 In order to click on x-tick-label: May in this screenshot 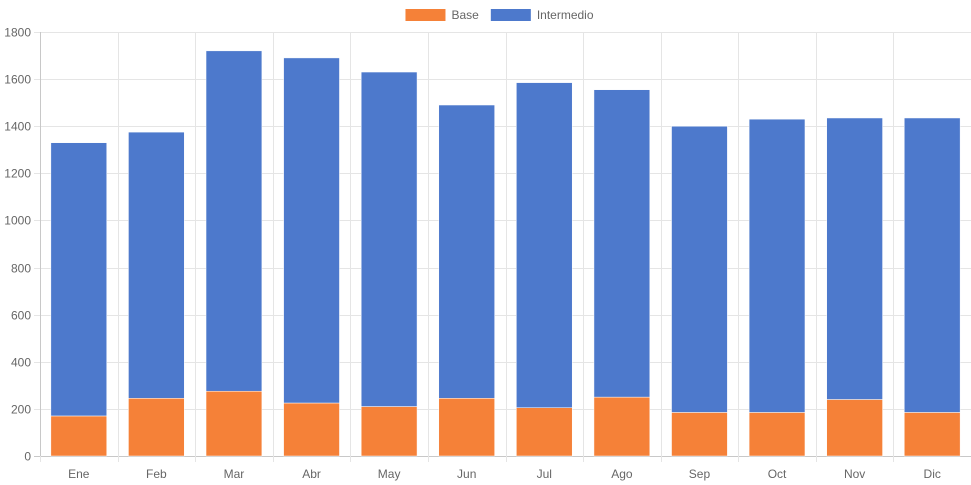, I will do `click(389, 474)`.